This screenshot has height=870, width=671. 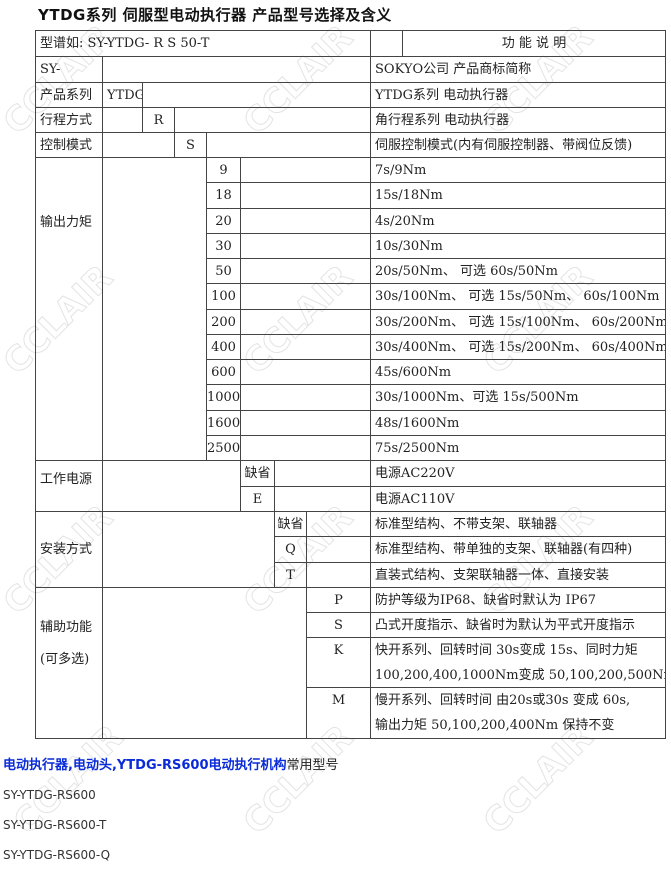 What do you see at coordinates (158, 120) in the screenshot?
I see `travel-code-text: R` at bounding box center [158, 120].